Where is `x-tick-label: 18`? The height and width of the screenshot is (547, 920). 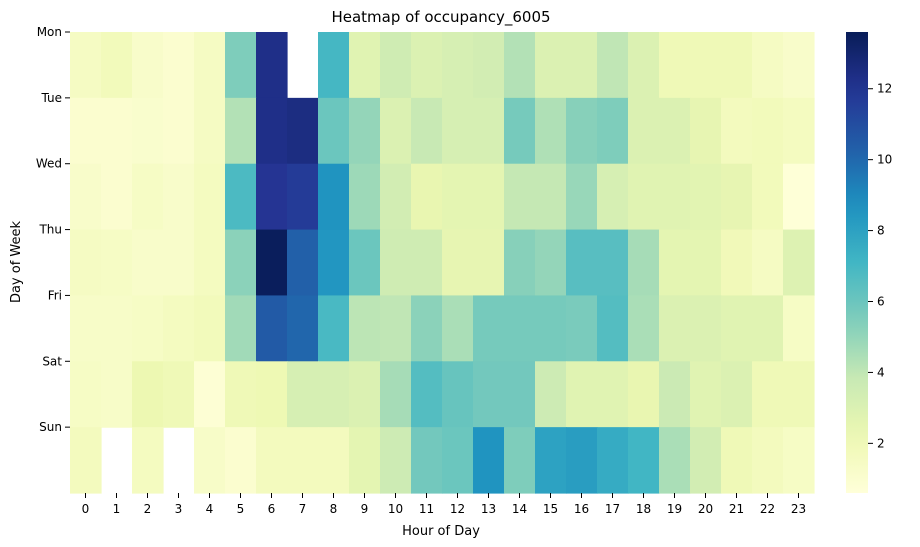
x-tick-label: 18 is located at coordinates (643, 509).